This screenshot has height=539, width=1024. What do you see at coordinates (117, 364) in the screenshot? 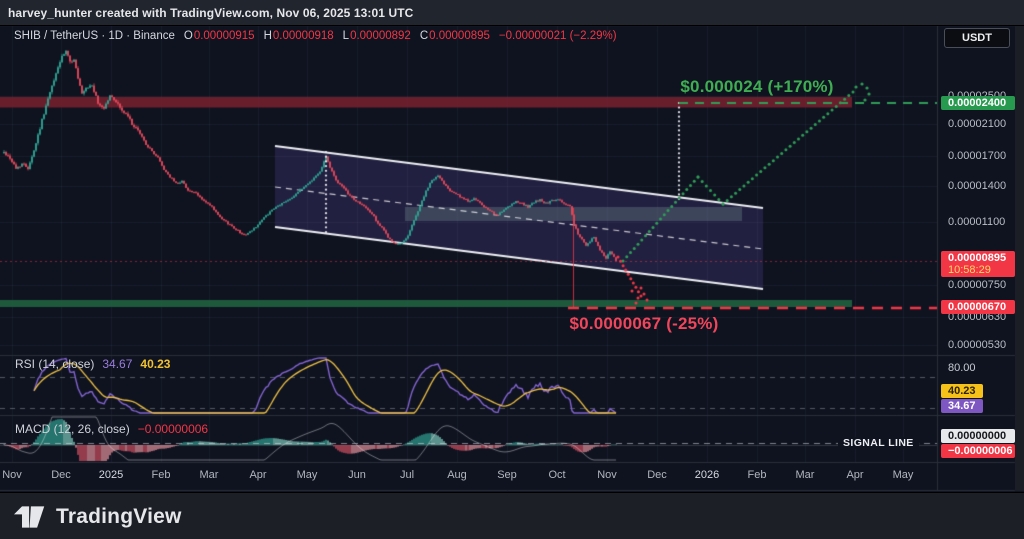
I see `rsi-value: 34.67` at bounding box center [117, 364].